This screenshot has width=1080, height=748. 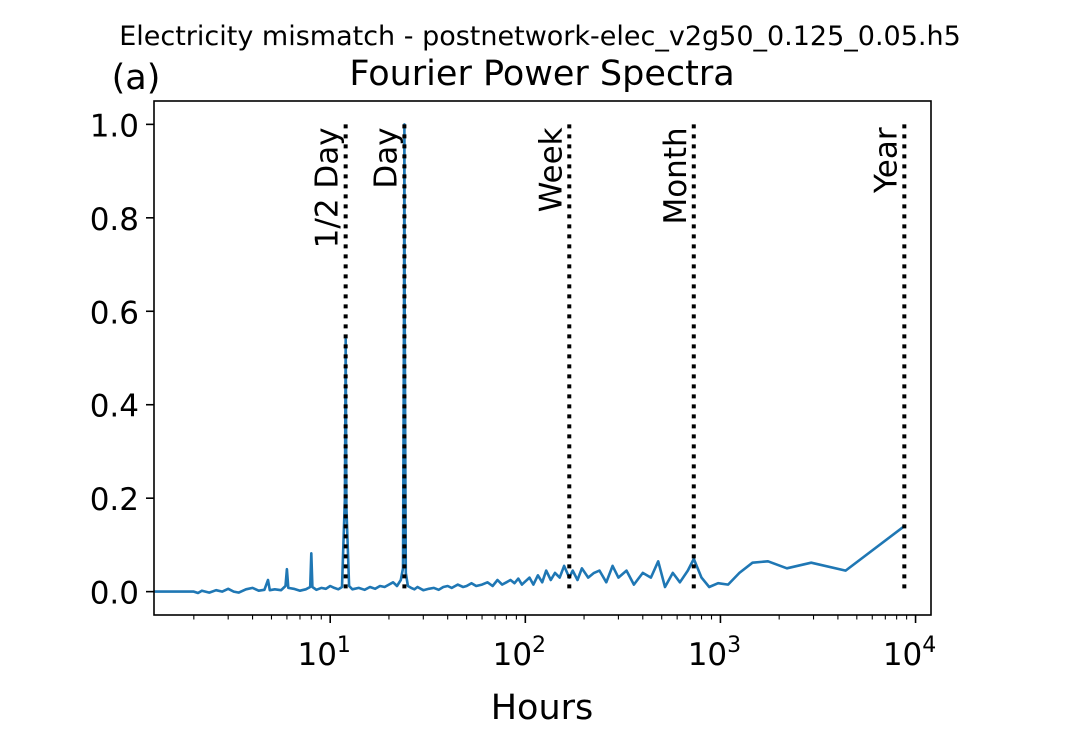 I want to click on vline-label: Year, so click(x=886, y=160).